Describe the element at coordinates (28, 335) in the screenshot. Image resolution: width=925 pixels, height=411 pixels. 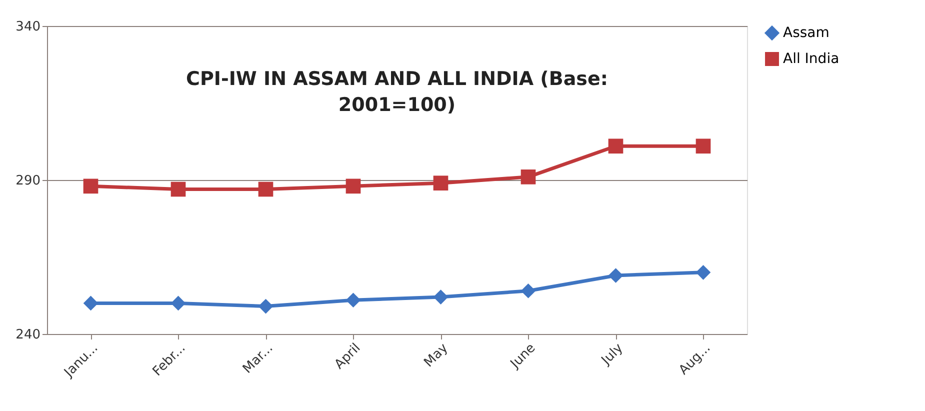
I see `y-tick-label: 240` at that location.